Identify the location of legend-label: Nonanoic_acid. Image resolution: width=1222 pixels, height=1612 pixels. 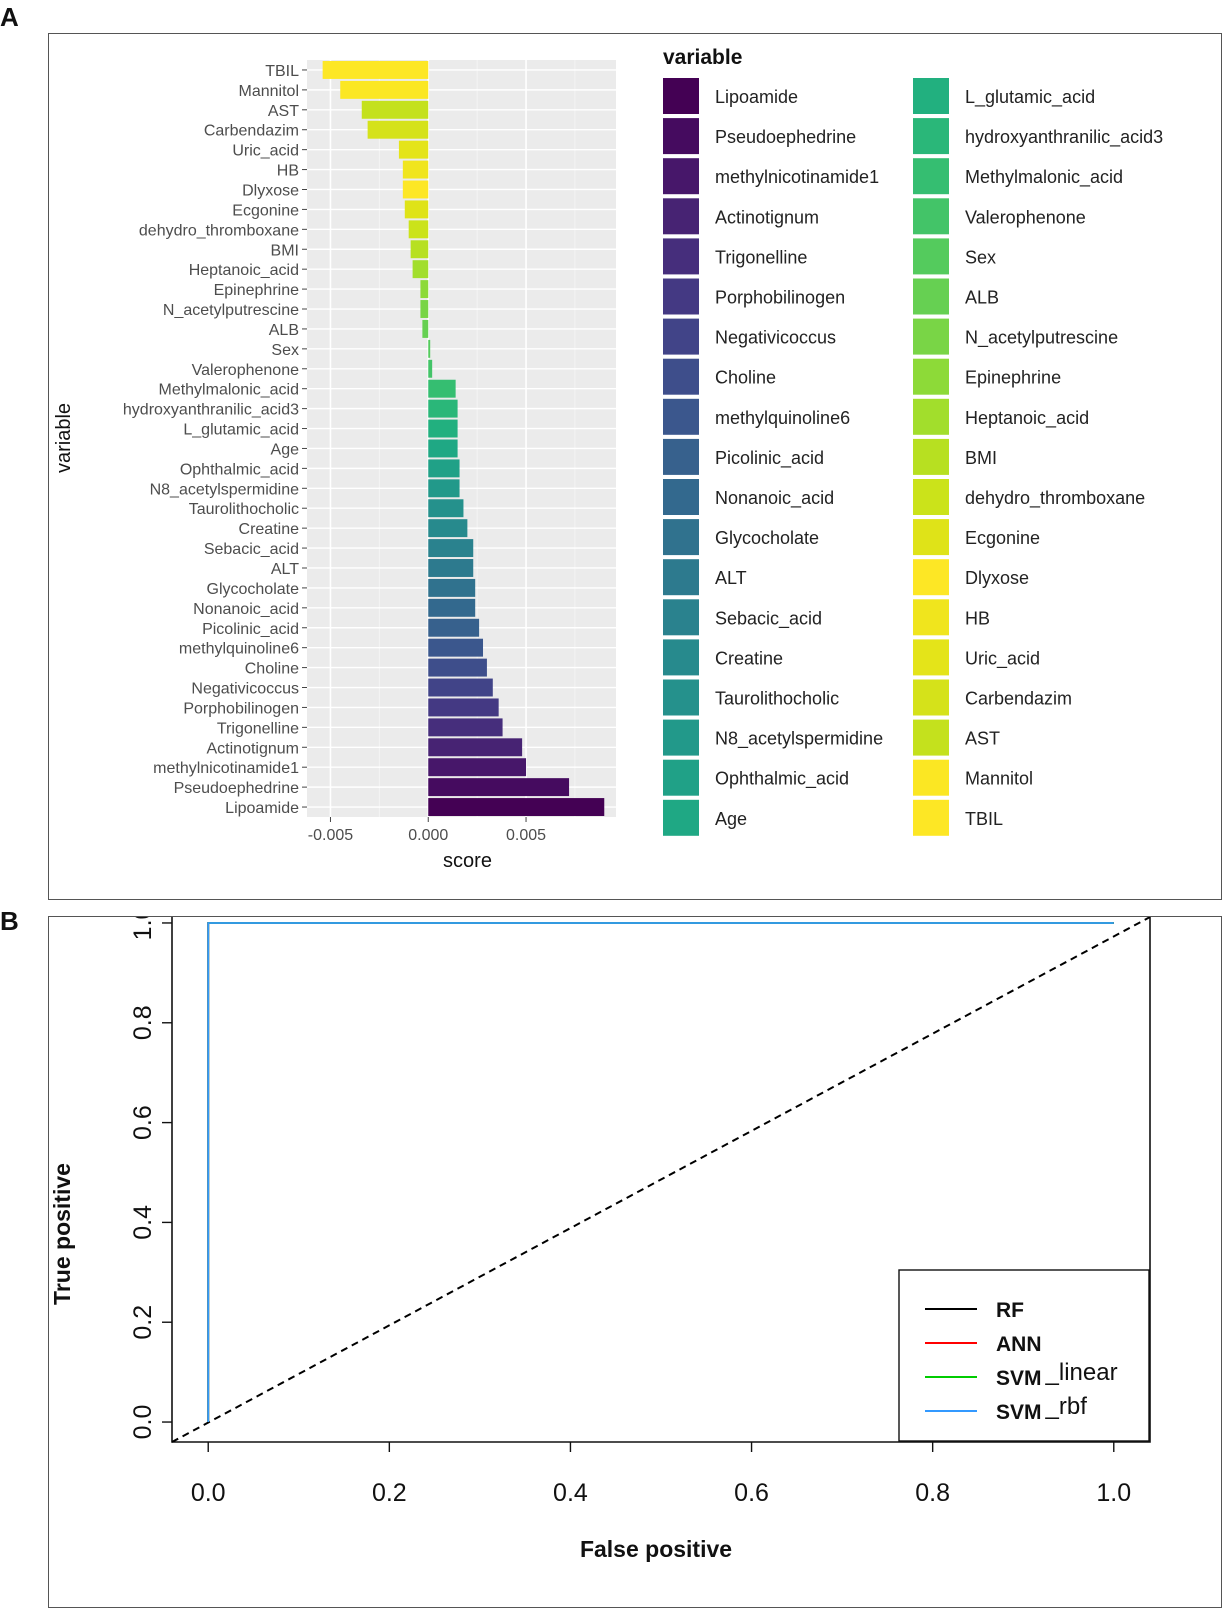
(774, 498).